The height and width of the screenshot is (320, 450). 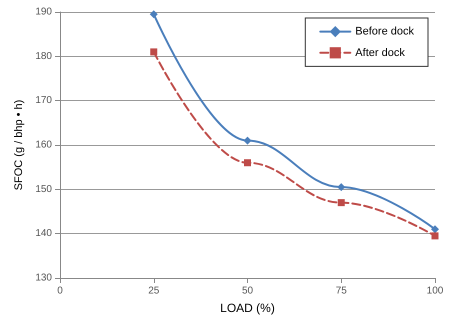 I want to click on y-axis-title: SFOC (g / bhp • h), so click(x=18, y=145).